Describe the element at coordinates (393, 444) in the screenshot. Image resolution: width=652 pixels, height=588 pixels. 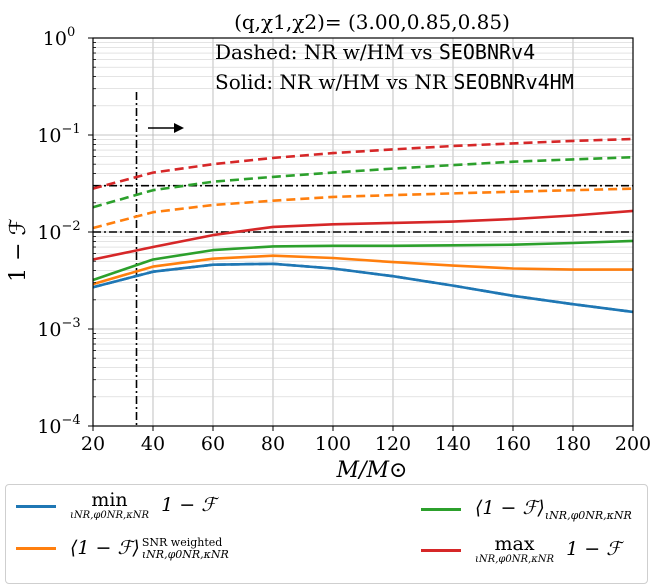
I see `x-tick-label: 120` at that location.